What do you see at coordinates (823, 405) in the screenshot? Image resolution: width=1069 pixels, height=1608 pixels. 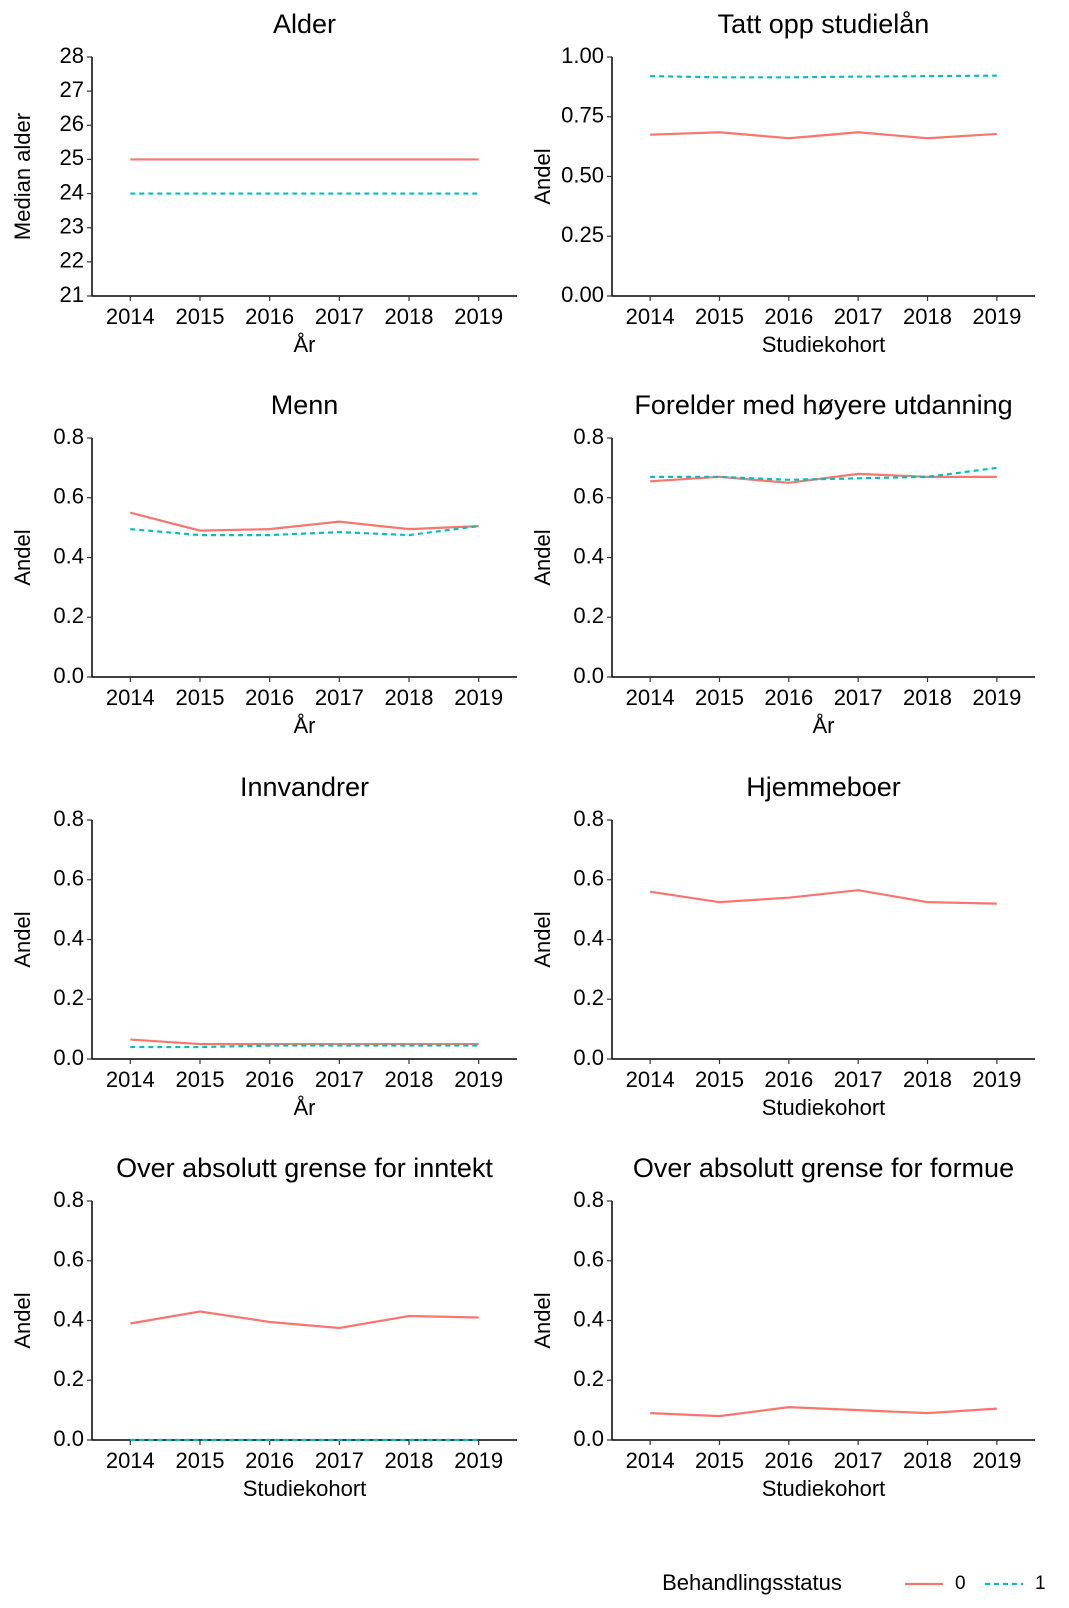 I see `panel-title: Forelder med høyere utdanning` at bounding box center [823, 405].